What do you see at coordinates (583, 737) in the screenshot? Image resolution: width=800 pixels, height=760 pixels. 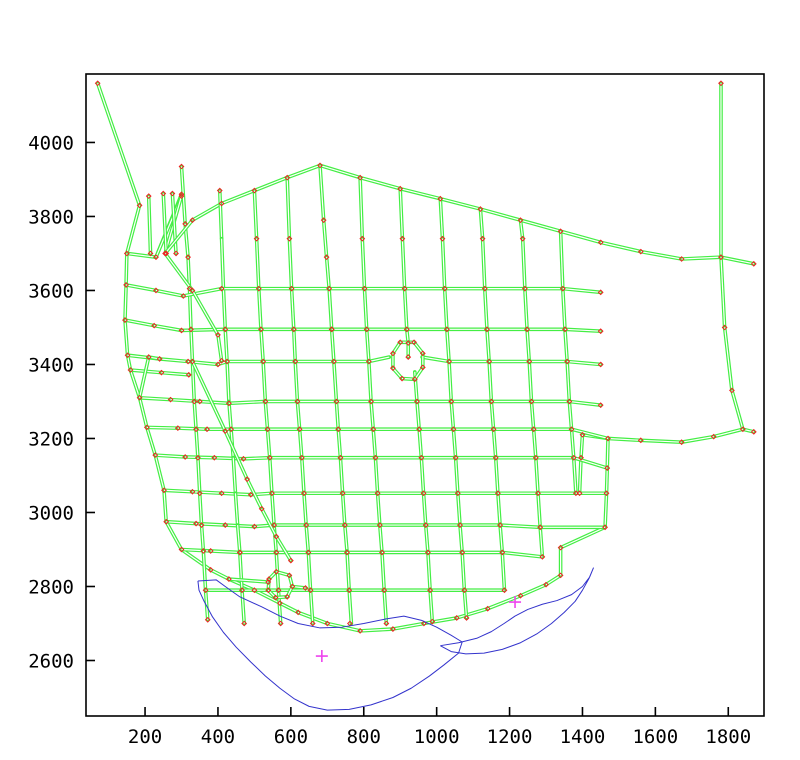 I see `x-tick-label: 1400` at bounding box center [583, 737].